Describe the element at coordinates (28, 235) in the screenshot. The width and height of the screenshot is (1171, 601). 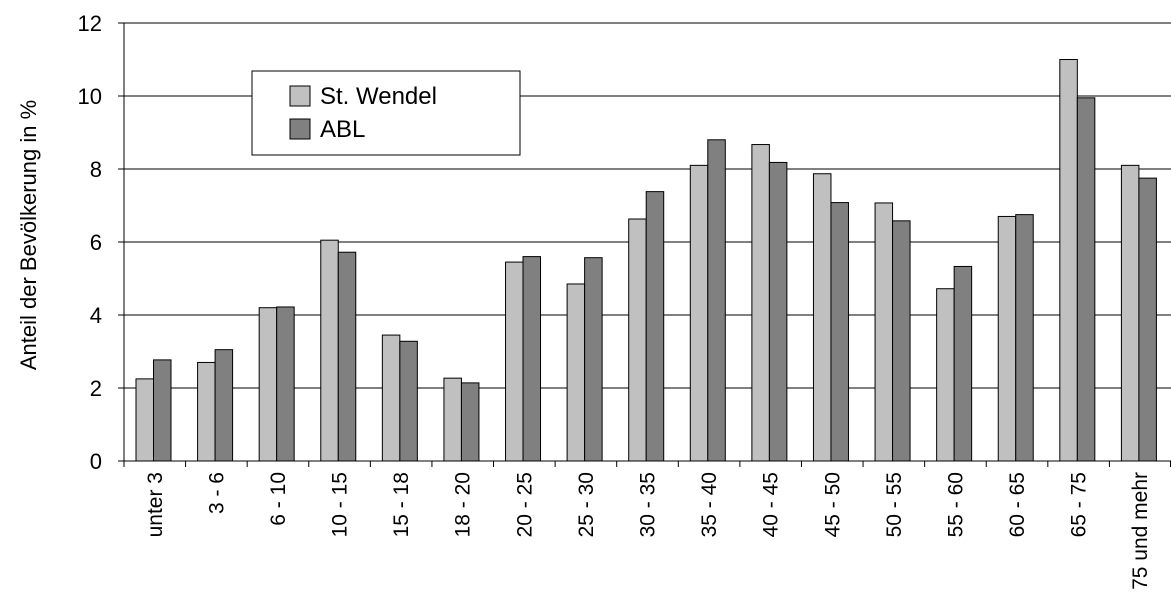
I see `y-axis-title: Anteil der Bevölkerung in %` at that location.